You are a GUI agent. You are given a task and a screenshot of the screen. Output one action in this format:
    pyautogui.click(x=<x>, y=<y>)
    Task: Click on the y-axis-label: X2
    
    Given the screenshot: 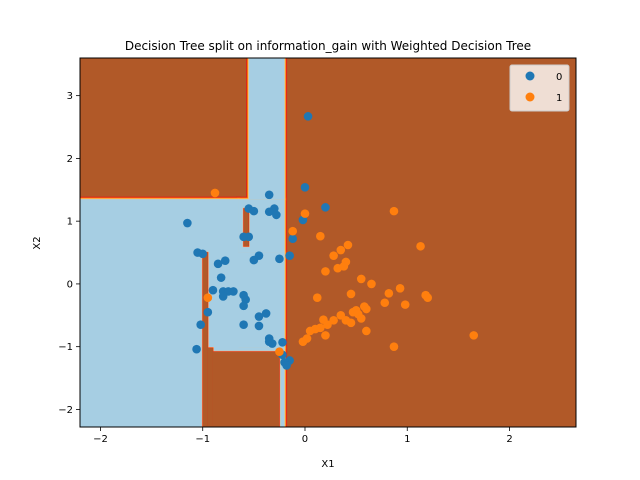 What is the action you would take?
    pyautogui.click(x=37, y=242)
    